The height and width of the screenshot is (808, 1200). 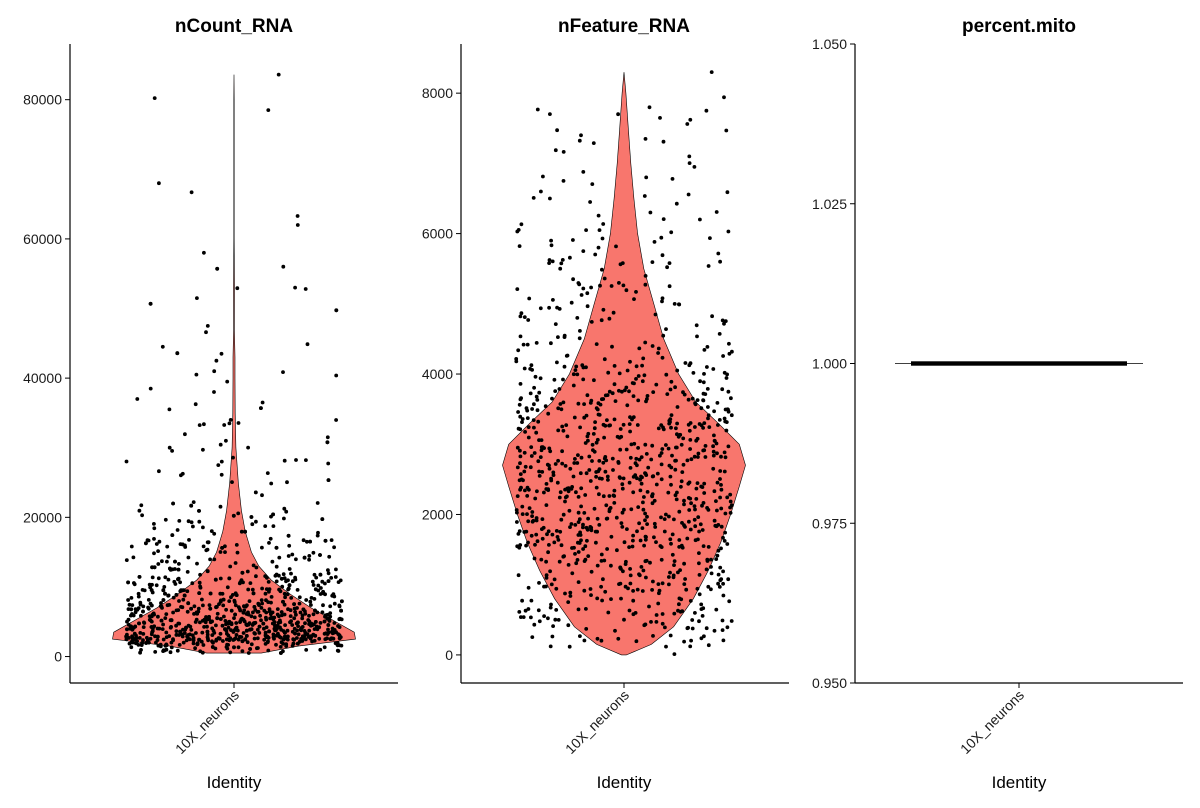 What do you see at coordinates (829, 683) in the screenshot?
I see `y-tick-label: 0.950` at bounding box center [829, 683].